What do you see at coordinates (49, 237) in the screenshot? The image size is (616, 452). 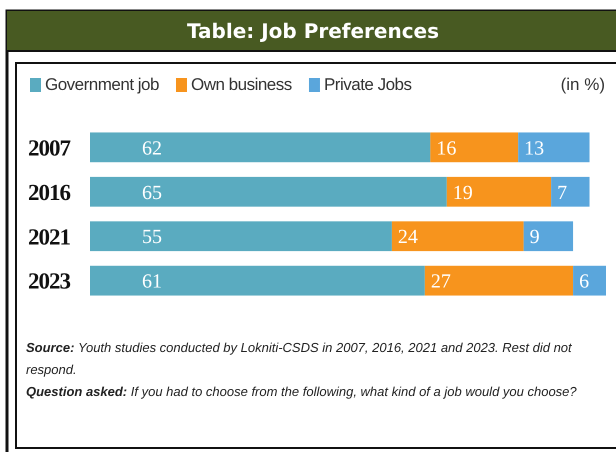 I see `y-tick-label: 2021` at bounding box center [49, 237].